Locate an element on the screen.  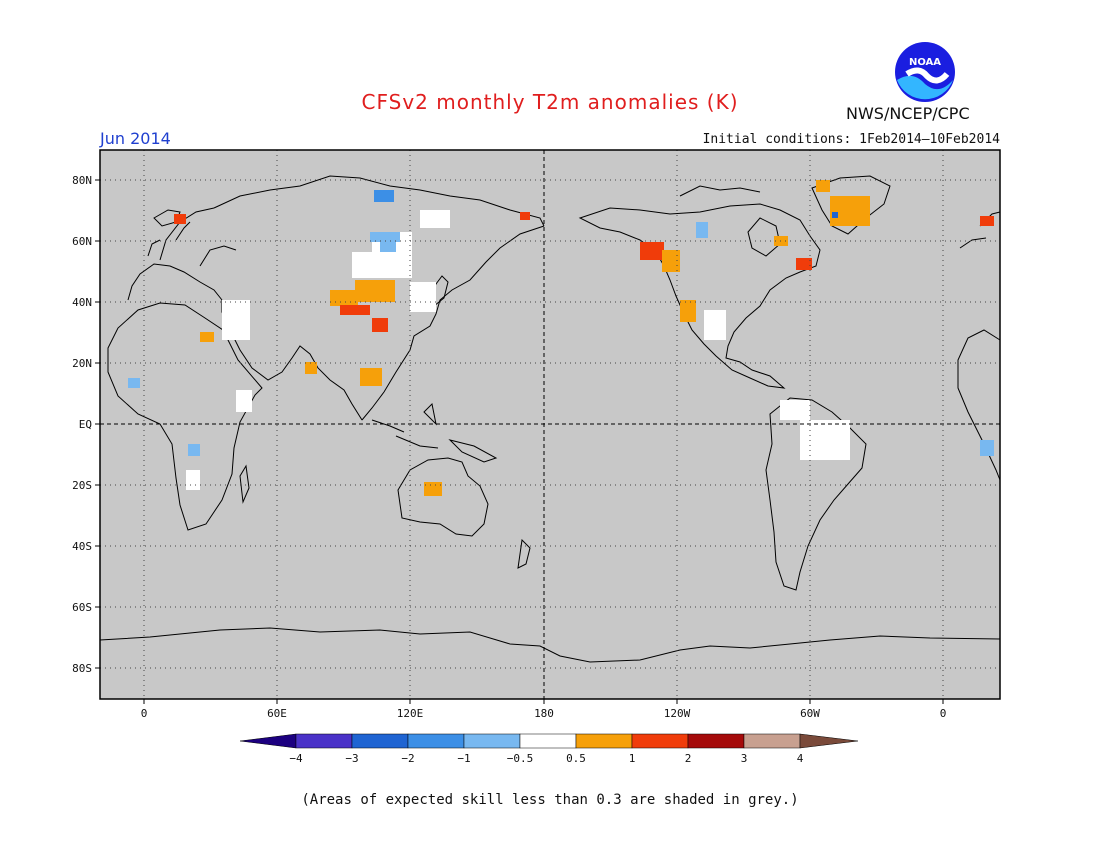
colorbar-labels: −4 −3 −2 −1 −0.5 0.5 1 2 3 4 is located at coordinates (546, 758).